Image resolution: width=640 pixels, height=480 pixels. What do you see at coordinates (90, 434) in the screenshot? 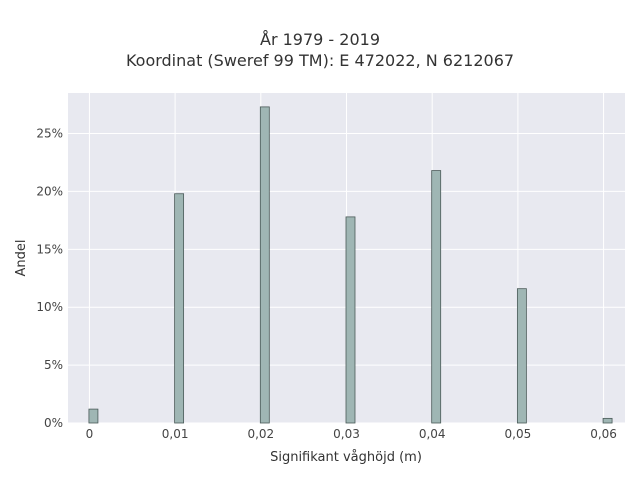
I see `x-tick-label: 0` at bounding box center [90, 434].